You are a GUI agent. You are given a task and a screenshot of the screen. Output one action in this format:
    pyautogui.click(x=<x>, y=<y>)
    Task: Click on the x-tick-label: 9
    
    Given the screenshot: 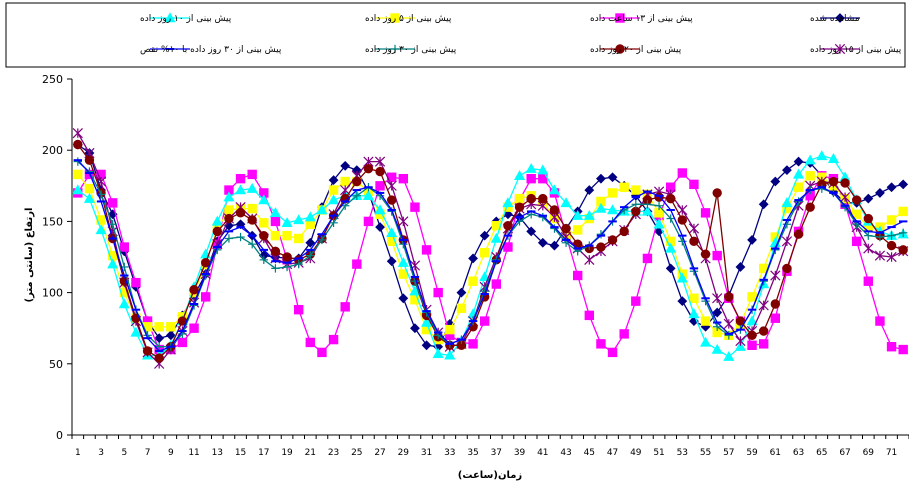 What is the action you would take?
    pyautogui.click(x=171, y=453)
    